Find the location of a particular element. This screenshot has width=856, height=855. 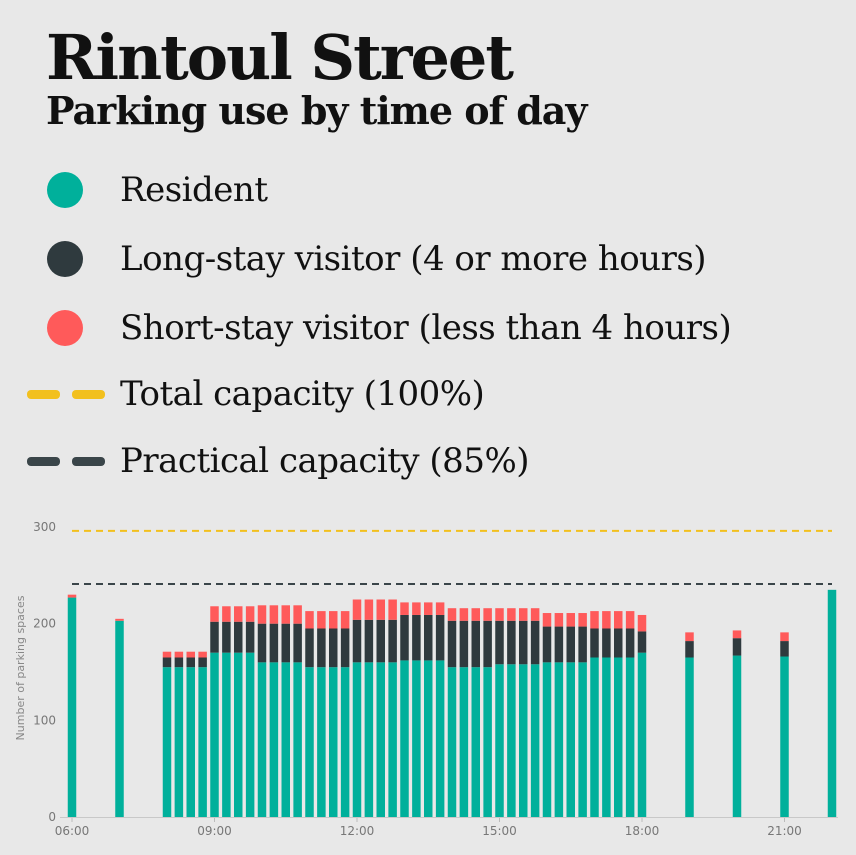

practical-capacity-dash-icon is located at coordinates (43, 461).